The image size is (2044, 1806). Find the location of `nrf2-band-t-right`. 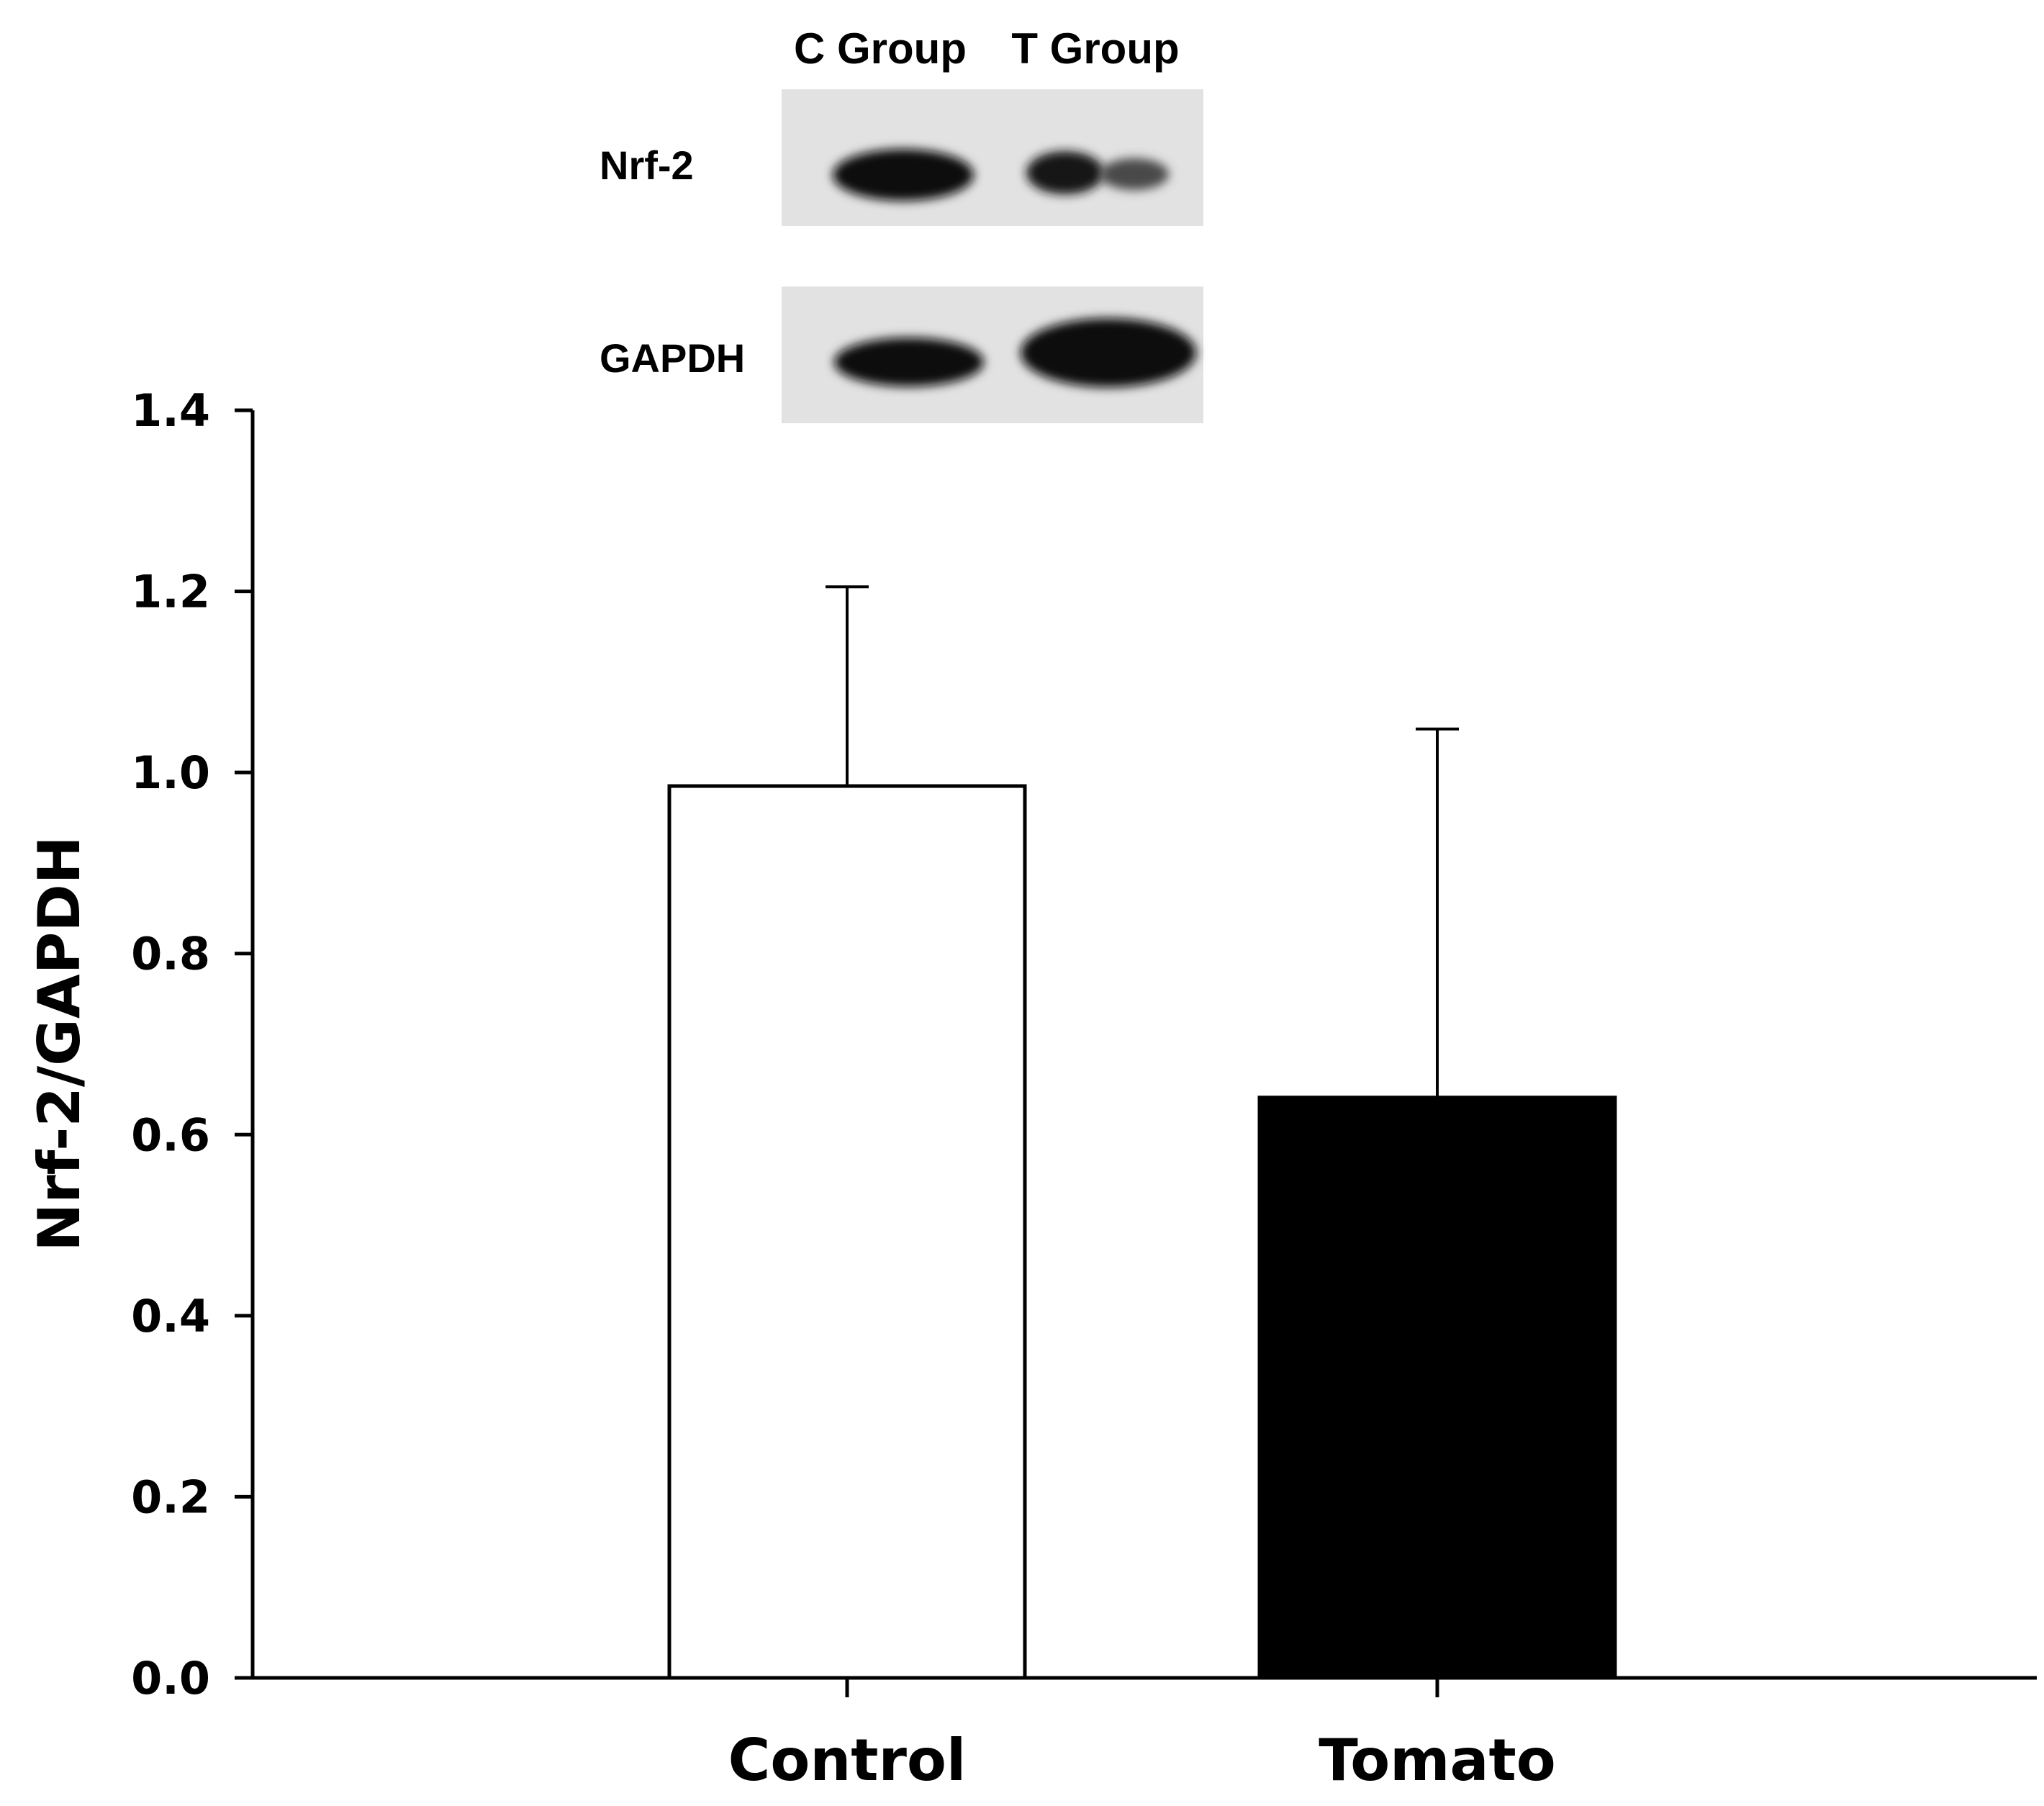

nrf2-band-t-right is located at coordinates (1134, 174).